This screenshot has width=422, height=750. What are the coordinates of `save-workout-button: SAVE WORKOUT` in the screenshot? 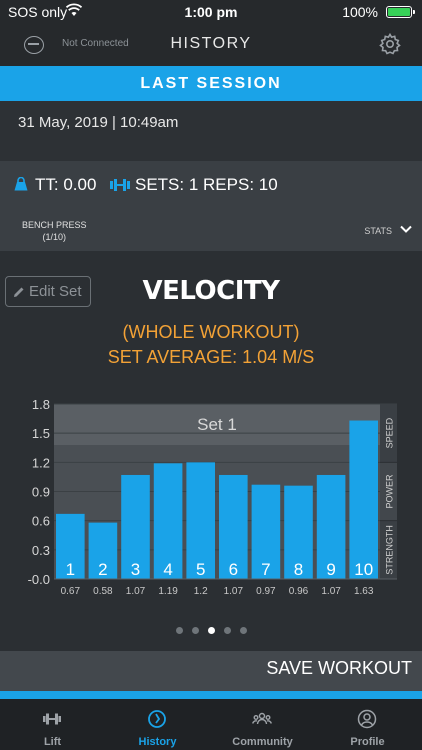 It's located at (339, 668).